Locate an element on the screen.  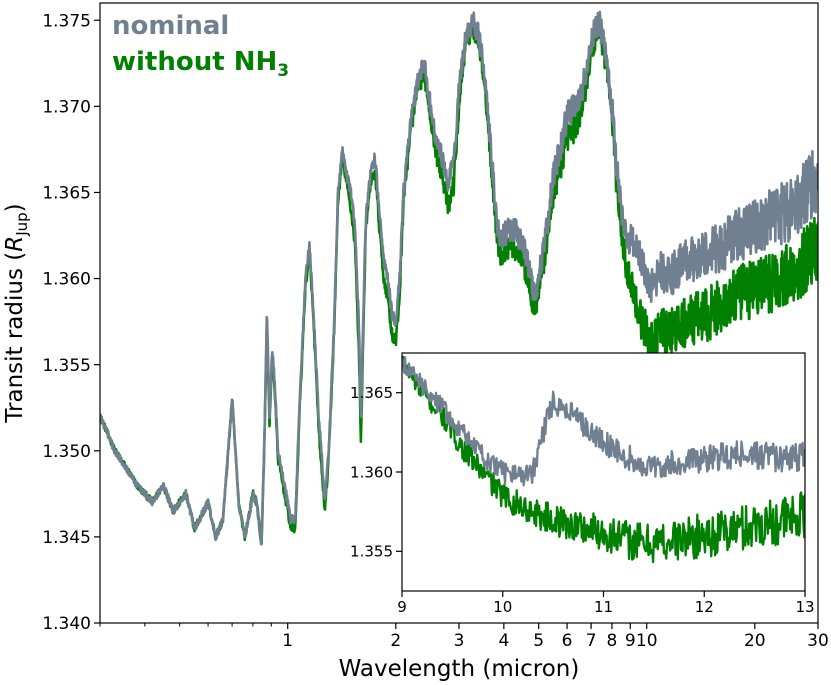
inset-x-tick-label: 12 is located at coordinates (704, 607).